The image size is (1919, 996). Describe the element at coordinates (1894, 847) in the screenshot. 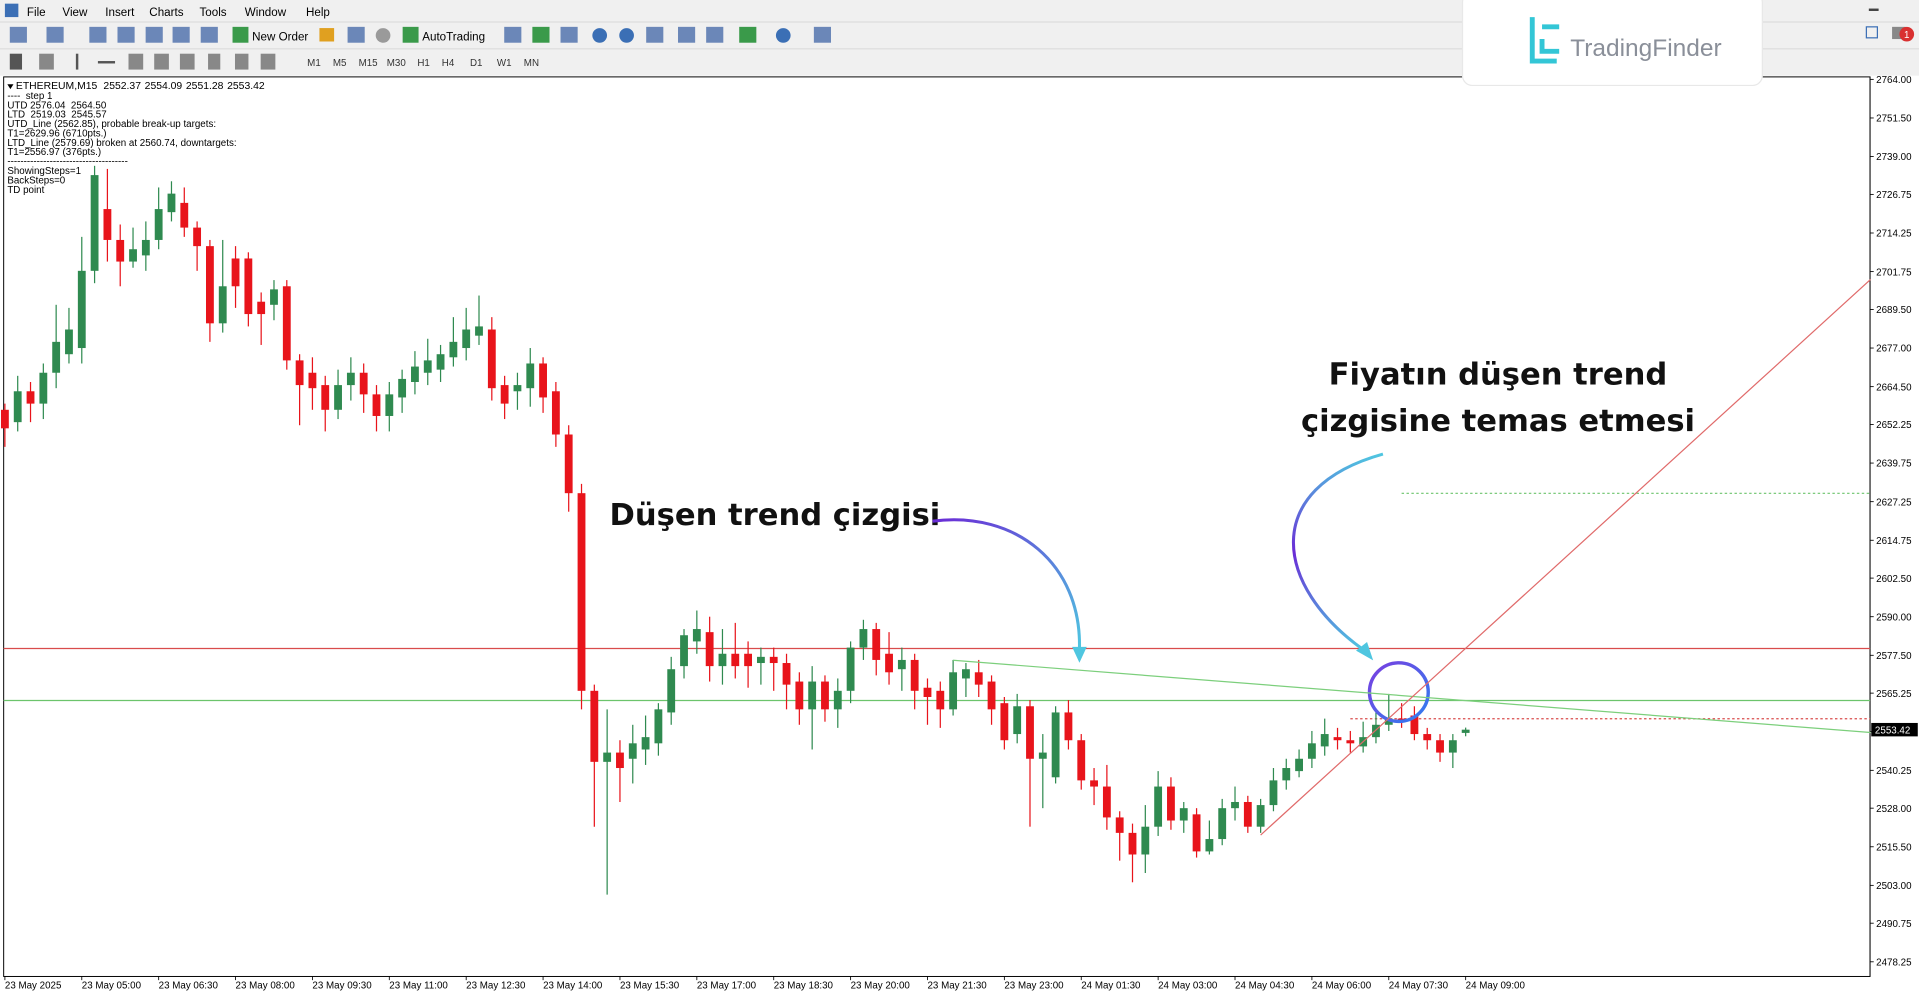

I see `y-tick-label: 2515.50` at that location.